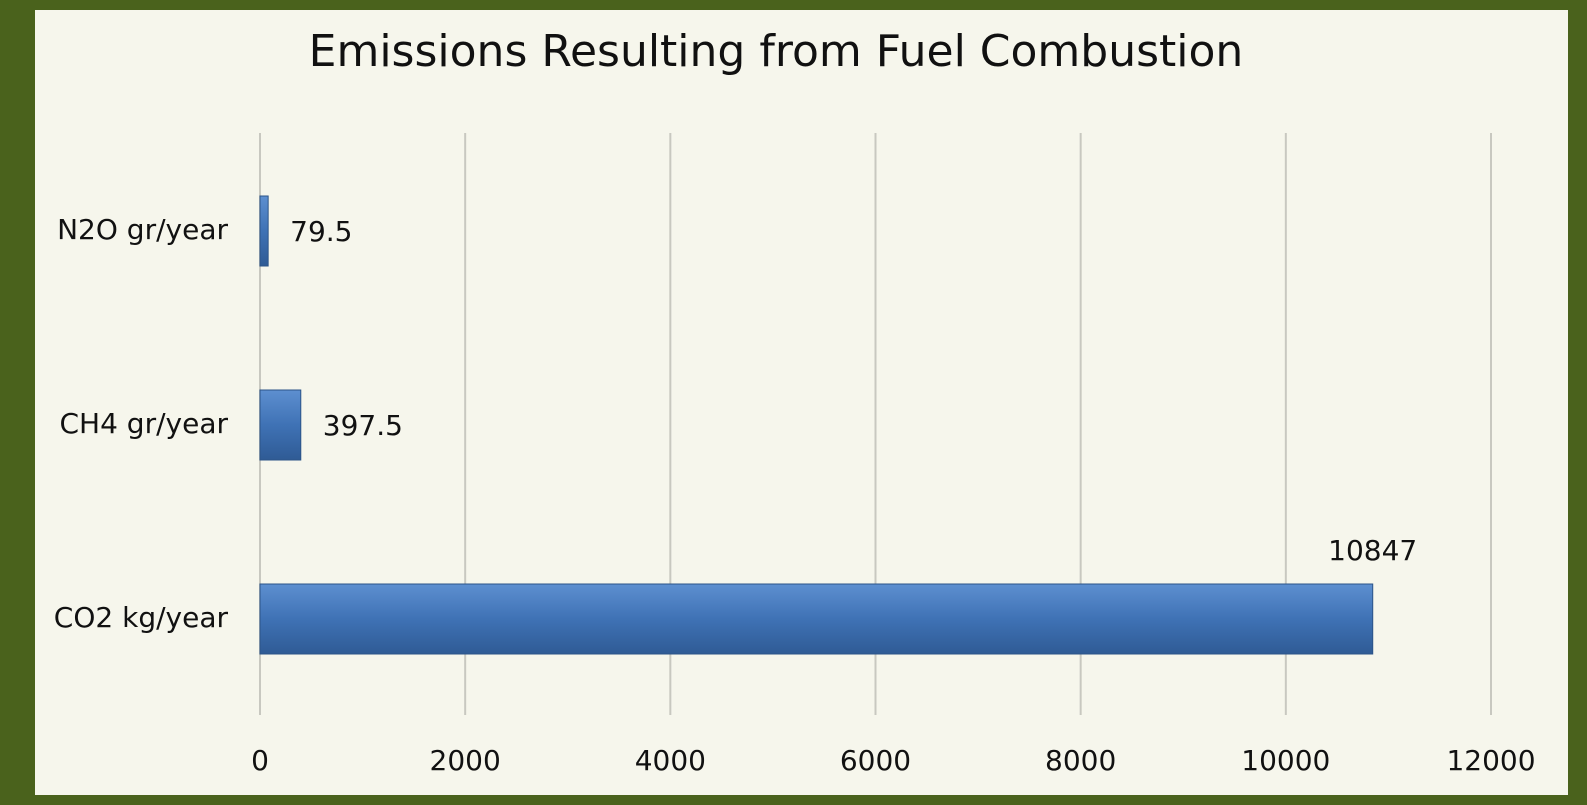  I want to click on chart-title: Emissions Resulting from Fuel Combustion, so click(776, 51).